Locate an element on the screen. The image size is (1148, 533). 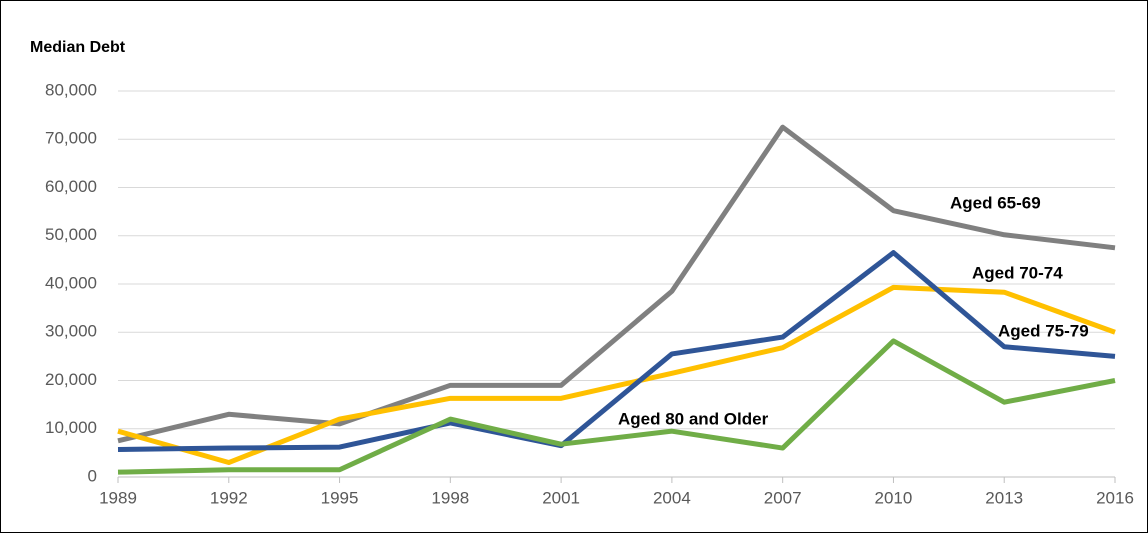
series-label: Aged 80 and Older is located at coordinates (693, 418).